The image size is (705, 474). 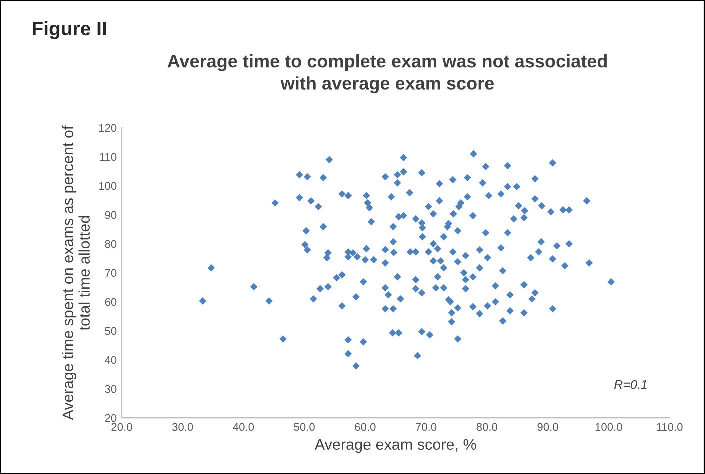 What do you see at coordinates (108, 186) in the screenshot?
I see `y-tick-label: 100` at bounding box center [108, 186].